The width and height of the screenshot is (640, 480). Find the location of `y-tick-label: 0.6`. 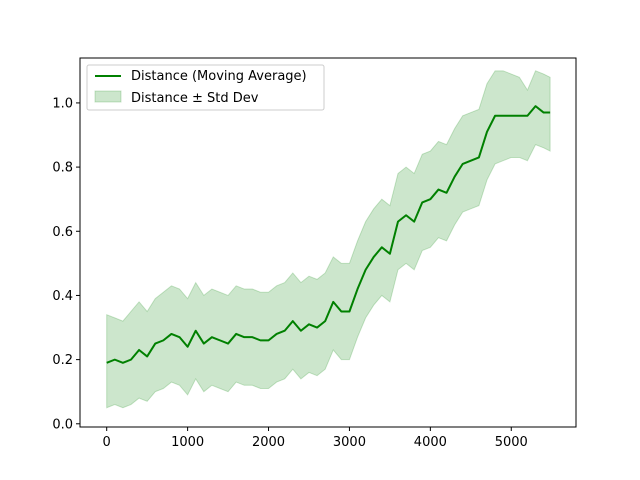

y-tick-label: 0.6 is located at coordinates (62, 232).